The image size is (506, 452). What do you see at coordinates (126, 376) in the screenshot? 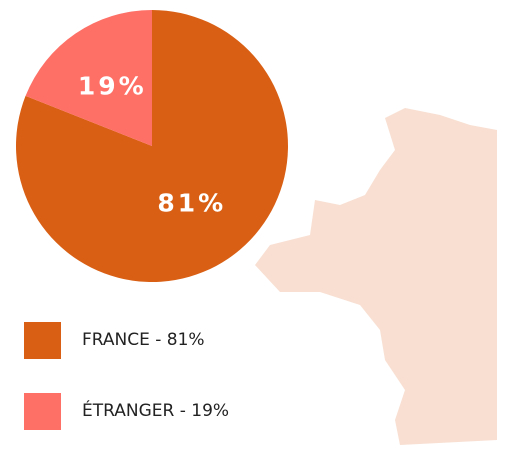
I see `legend: FRANCE - 81% ÉTRANGER - 19%` at bounding box center [126, 376].